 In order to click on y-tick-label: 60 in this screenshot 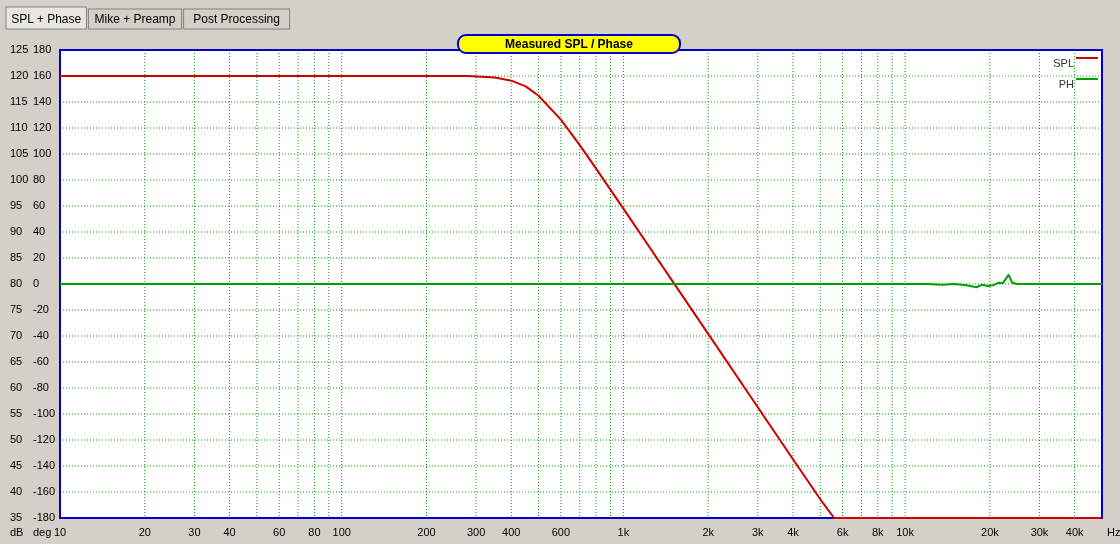, I will do `click(16, 386)`.